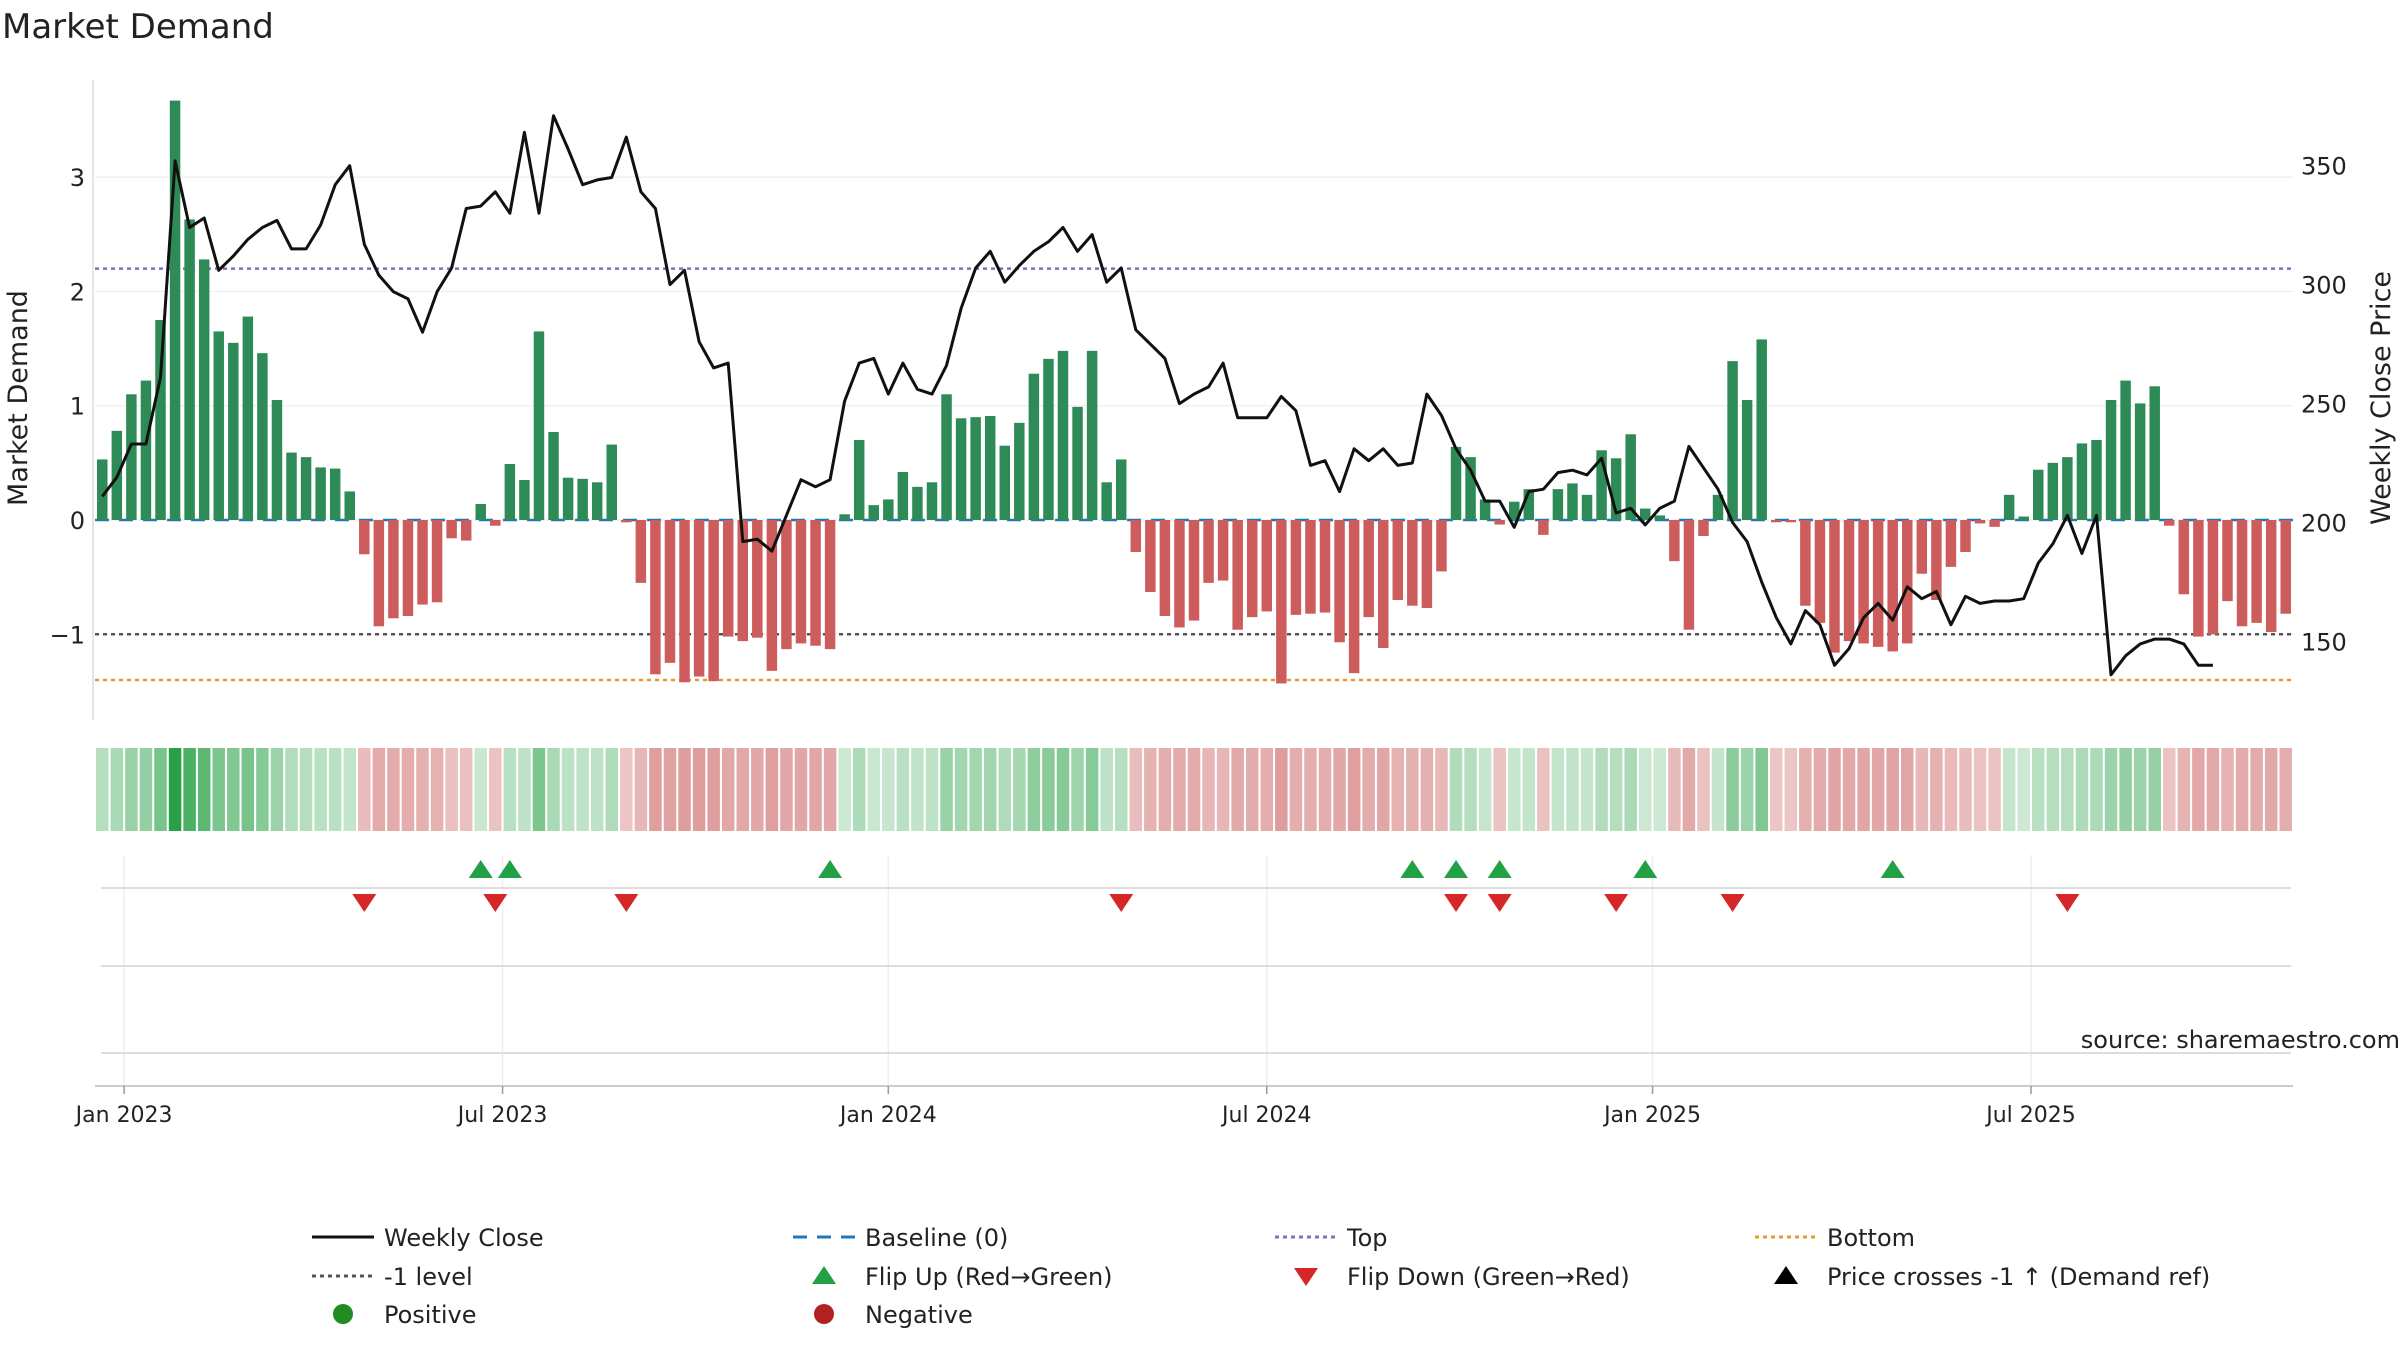 The width and height of the screenshot is (2400, 1350). Describe the element at coordinates (430, 1315) in the screenshot. I see `legend-label: Positive` at that location.